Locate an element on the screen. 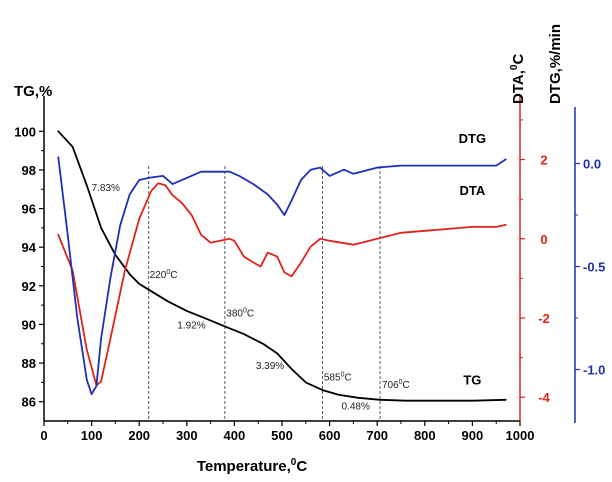 This screenshot has width=612, height=482. dtg-tick-label: -1.0 is located at coordinates (594, 370).